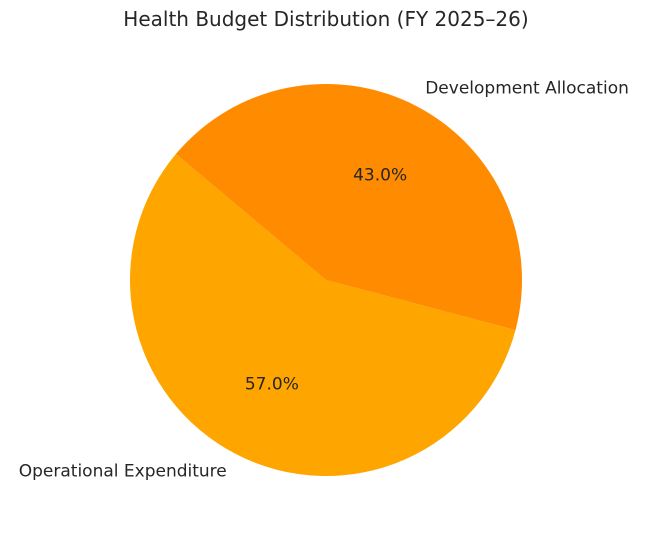 The image size is (648, 536). Describe the element at coordinates (380, 176) in the screenshot. I see `slice-percent-label: 43.0%` at that location.